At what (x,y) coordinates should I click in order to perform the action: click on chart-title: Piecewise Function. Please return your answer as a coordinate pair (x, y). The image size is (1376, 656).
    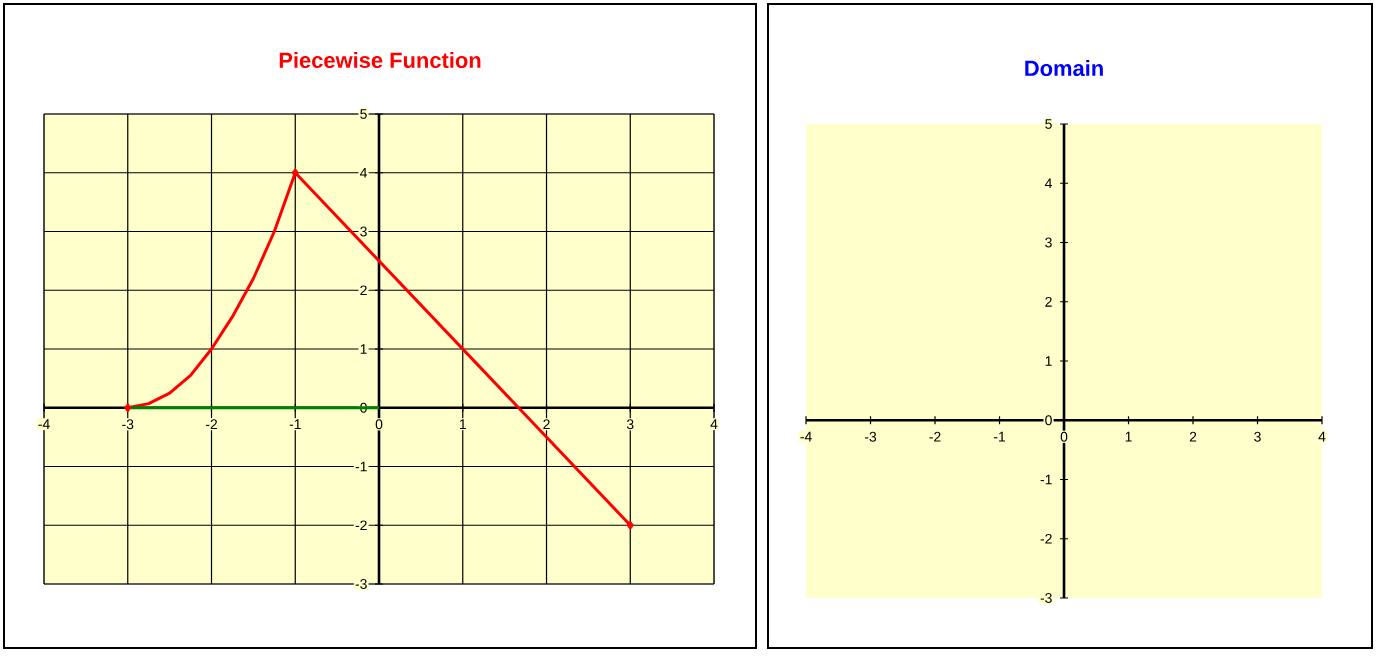
    Looking at the image, I should click on (380, 60).